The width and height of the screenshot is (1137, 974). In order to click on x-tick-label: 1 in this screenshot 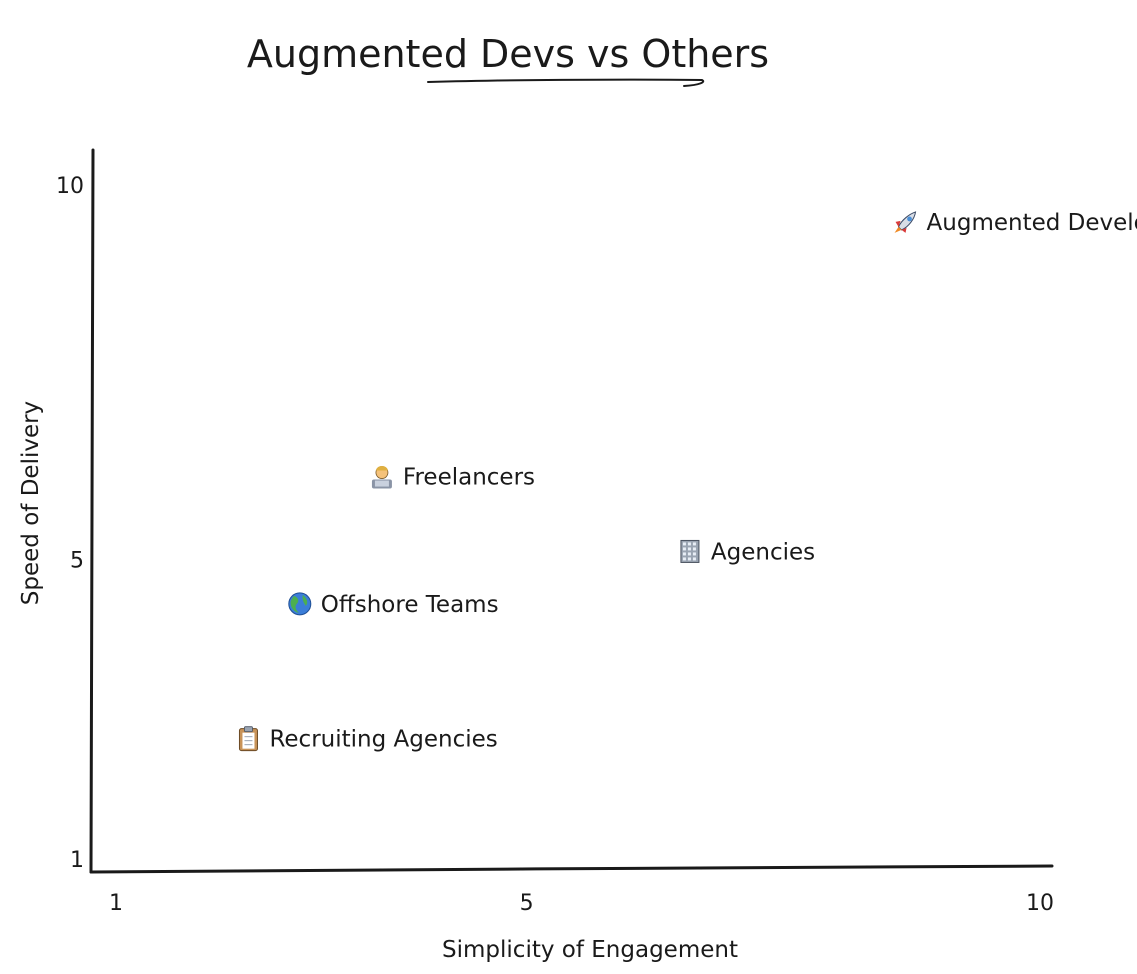, I will do `click(116, 903)`.